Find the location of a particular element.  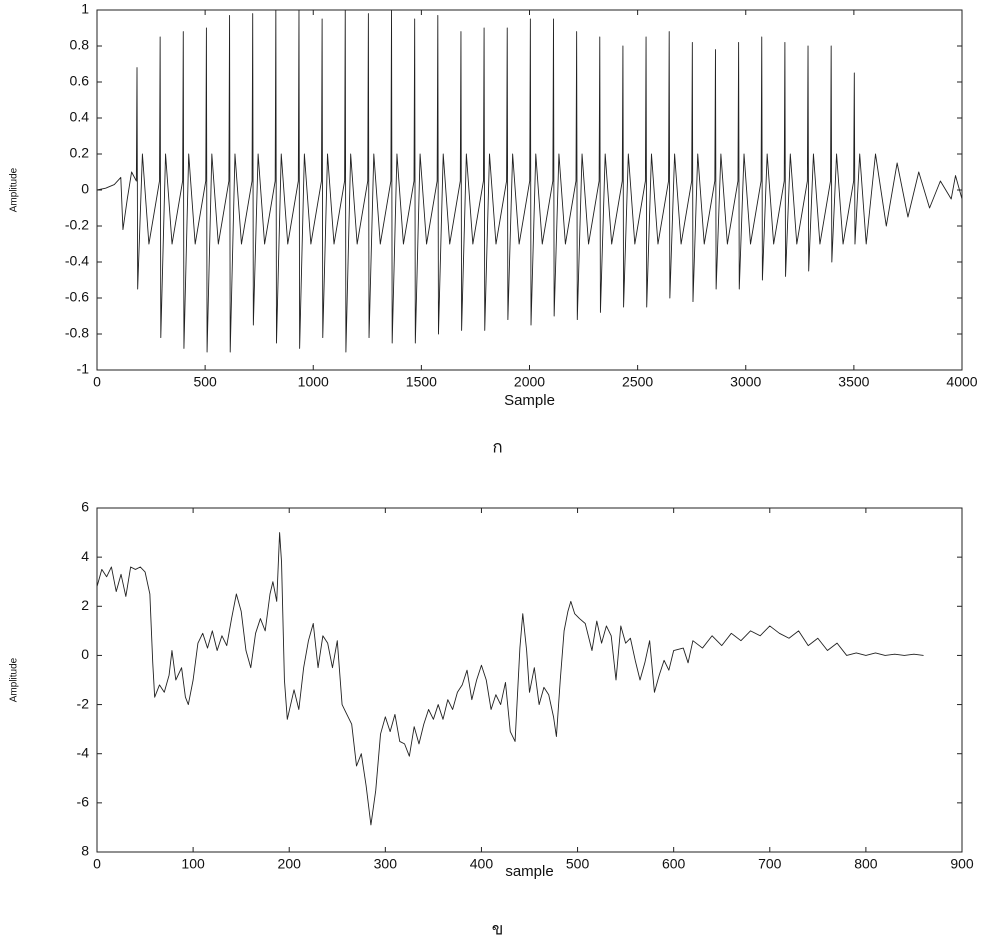

x-tick-label: 3000 is located at coordinates (745, 382).